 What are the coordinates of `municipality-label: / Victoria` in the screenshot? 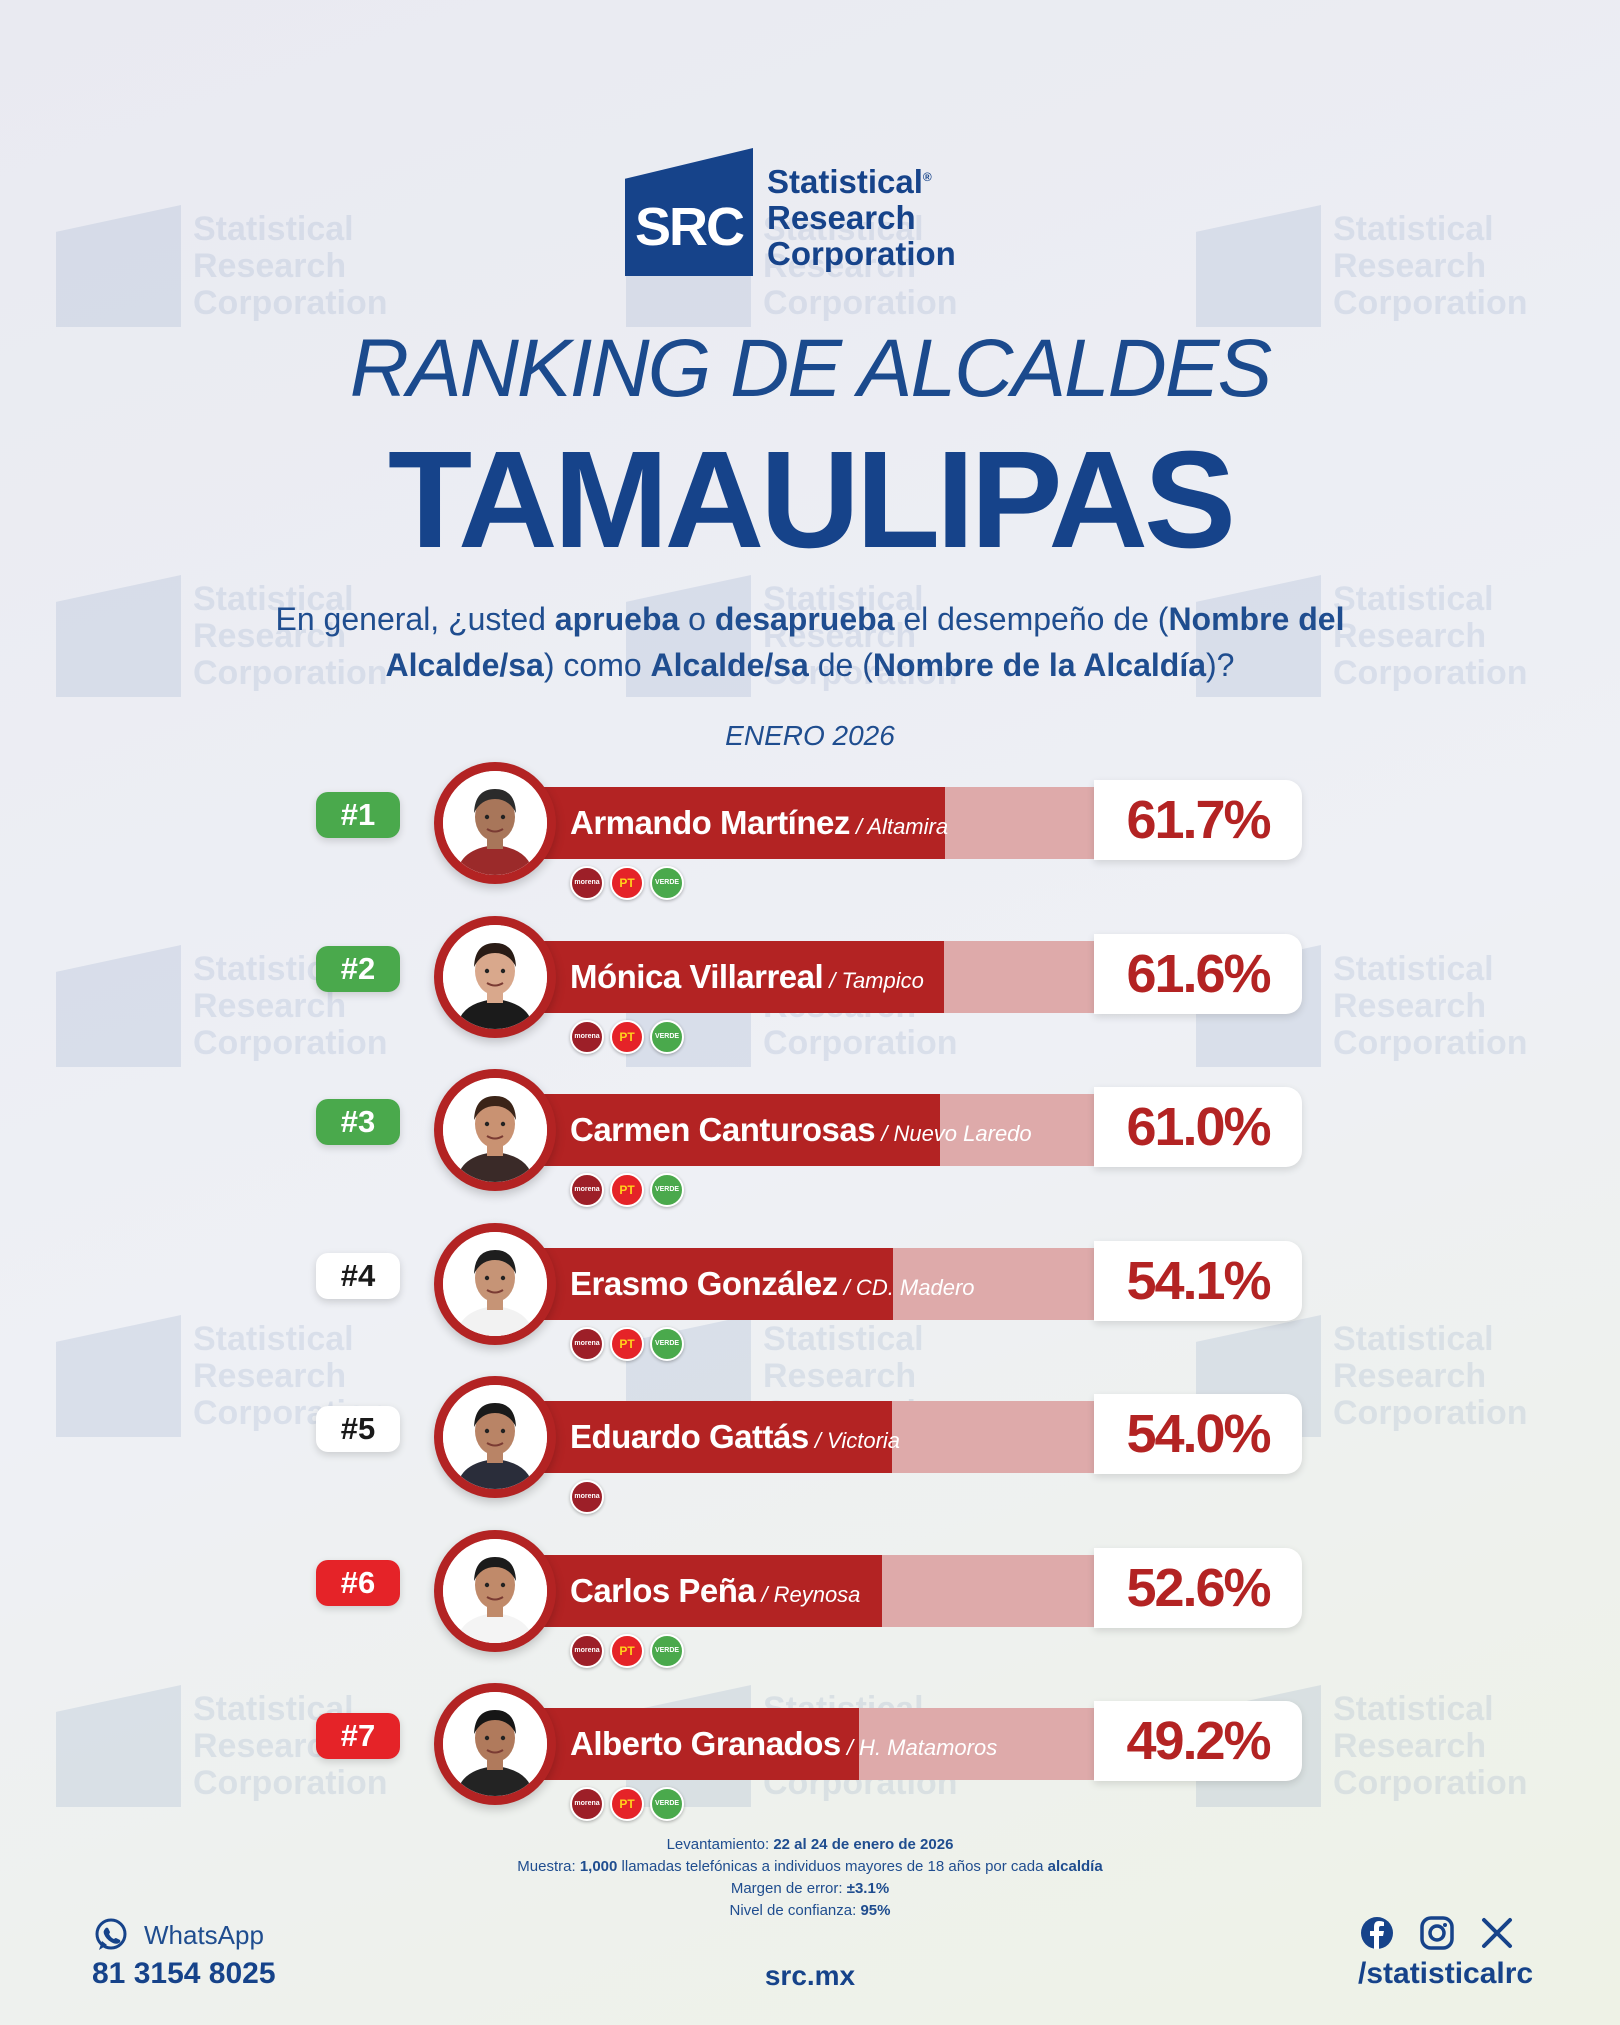 It's located at (854, 1440).